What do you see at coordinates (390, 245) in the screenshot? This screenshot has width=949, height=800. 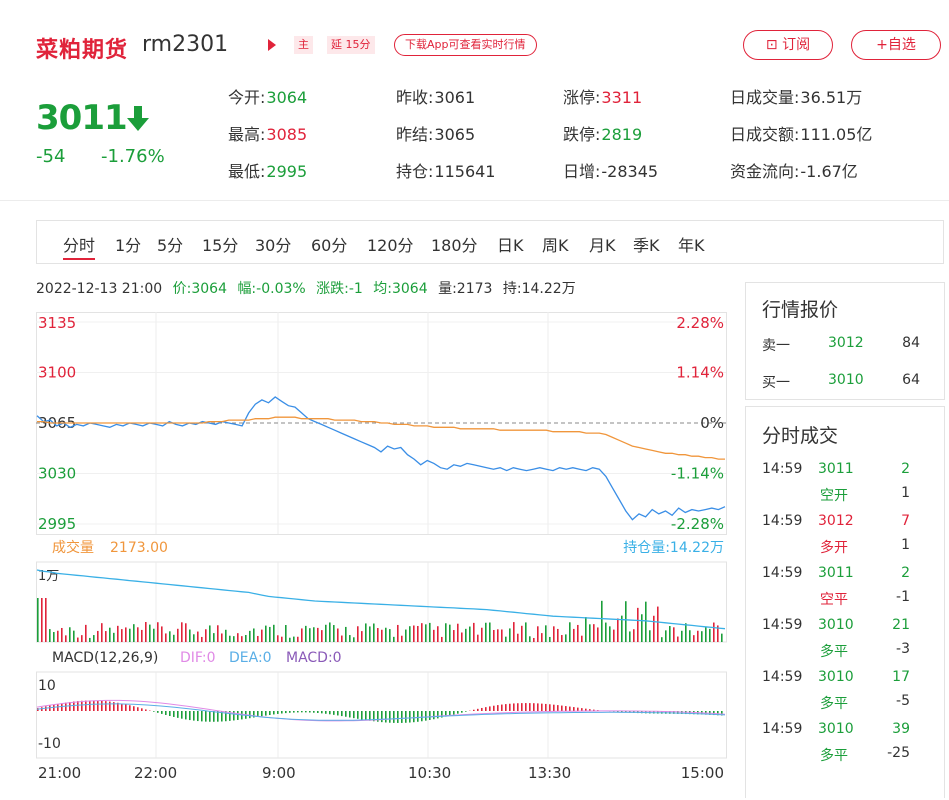 I see `tab-period: 120分` at bounding box center [390, 245].